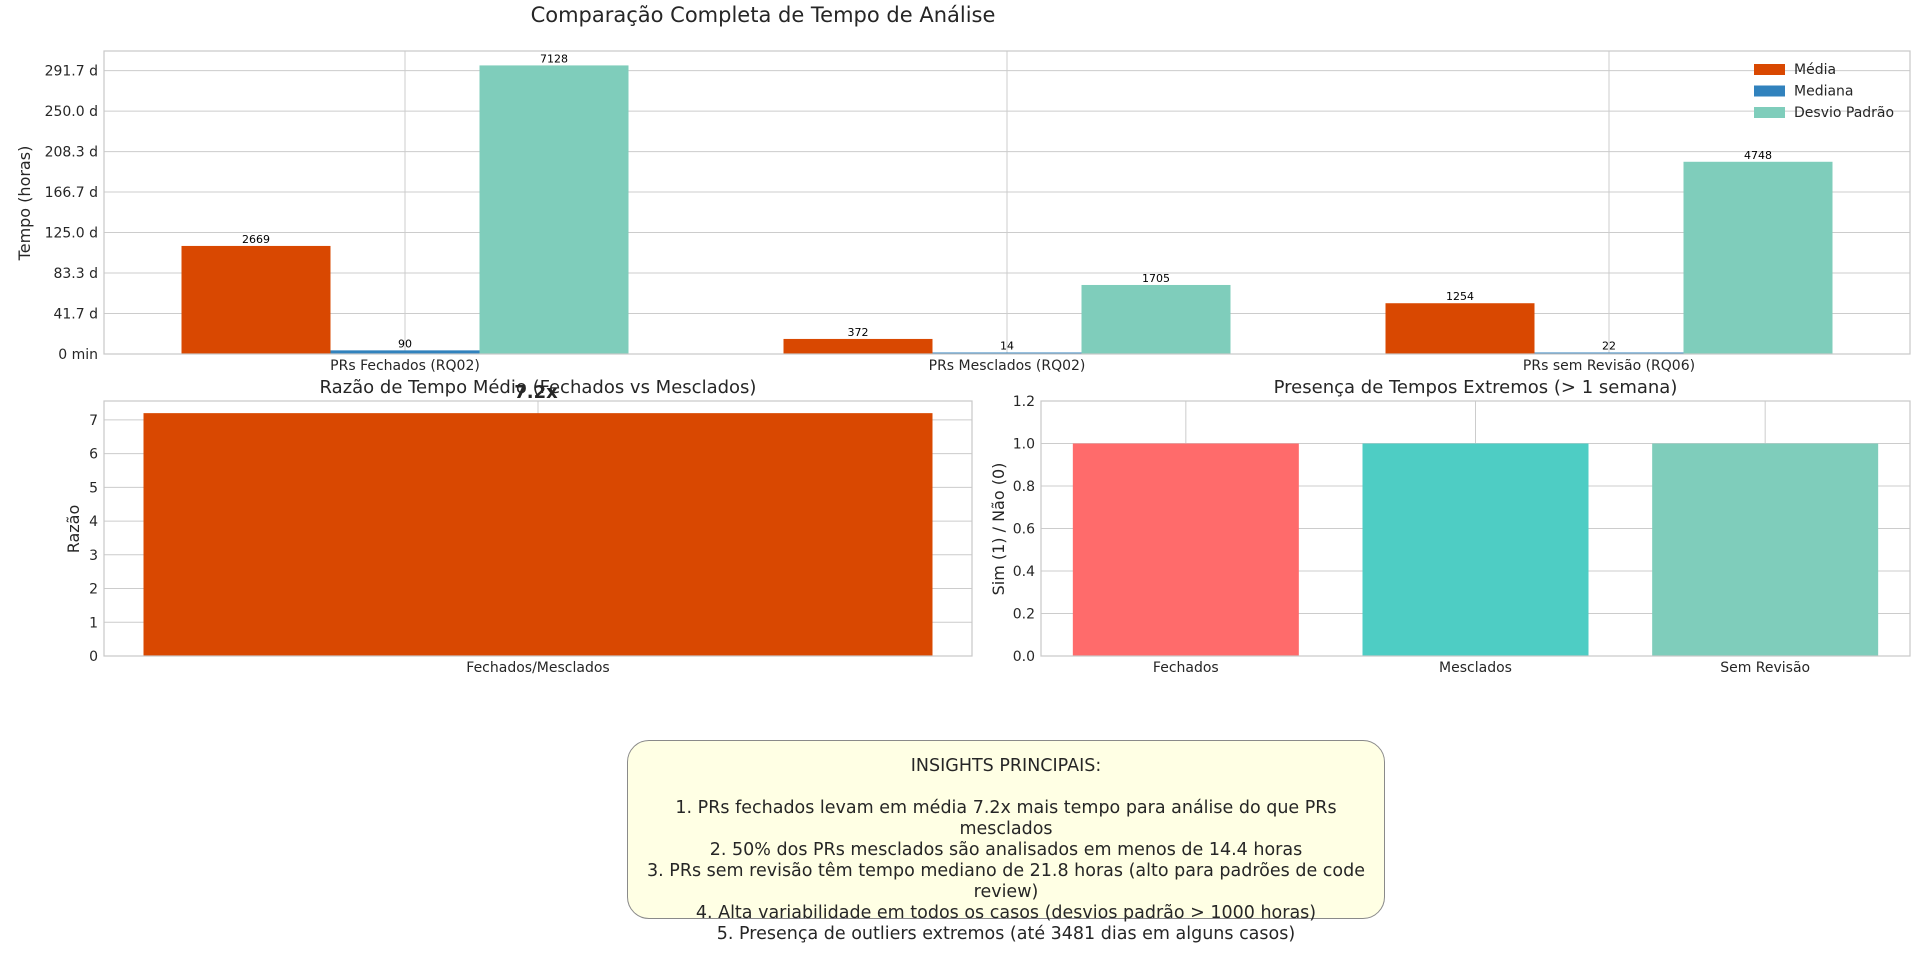 This screenshot has width=1920, height=967. Describe the element at coordinates (71, 234) in the screenshot. I see `y-tick-label: 125.0 d` at that location.